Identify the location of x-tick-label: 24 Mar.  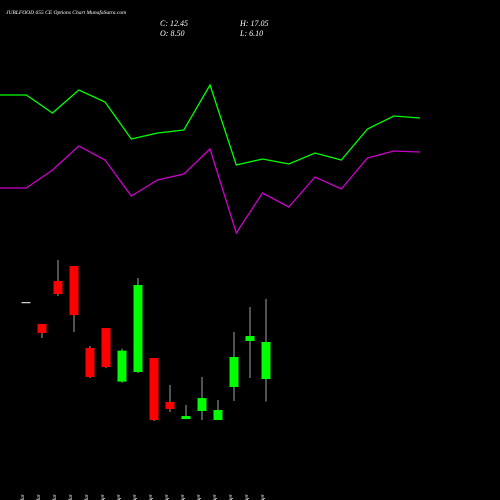
(38, 496).